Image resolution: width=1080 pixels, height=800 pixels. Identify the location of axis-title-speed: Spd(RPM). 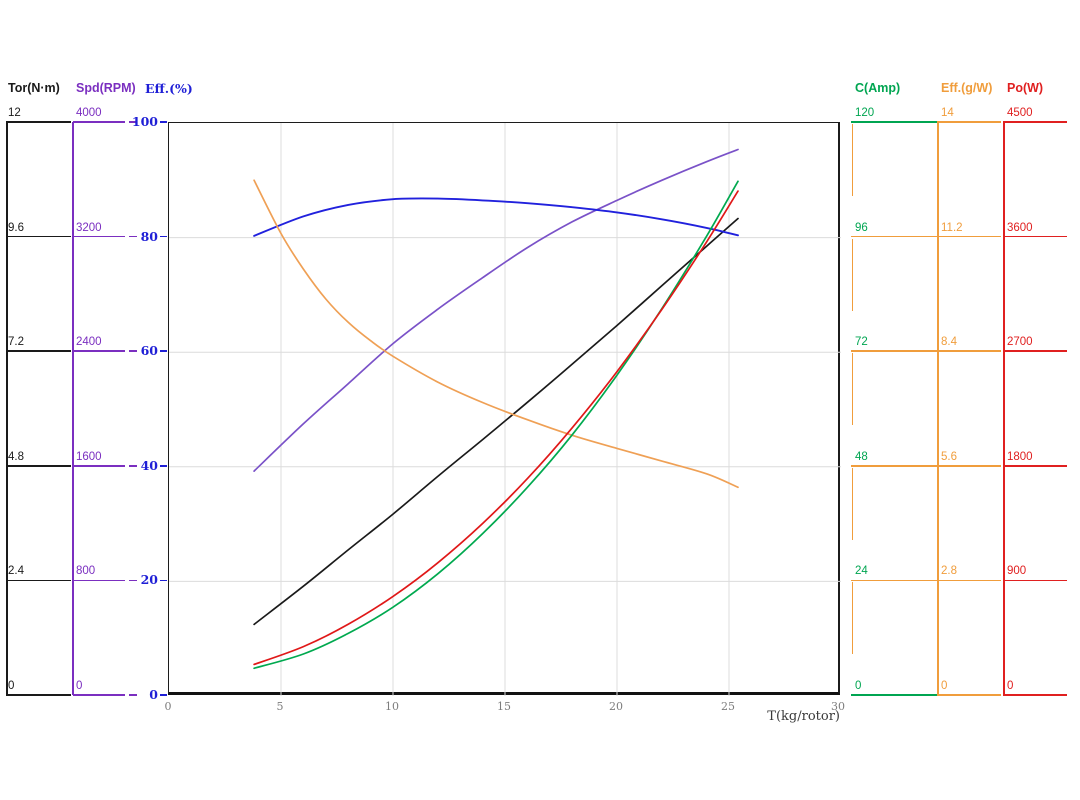
(106, 88).